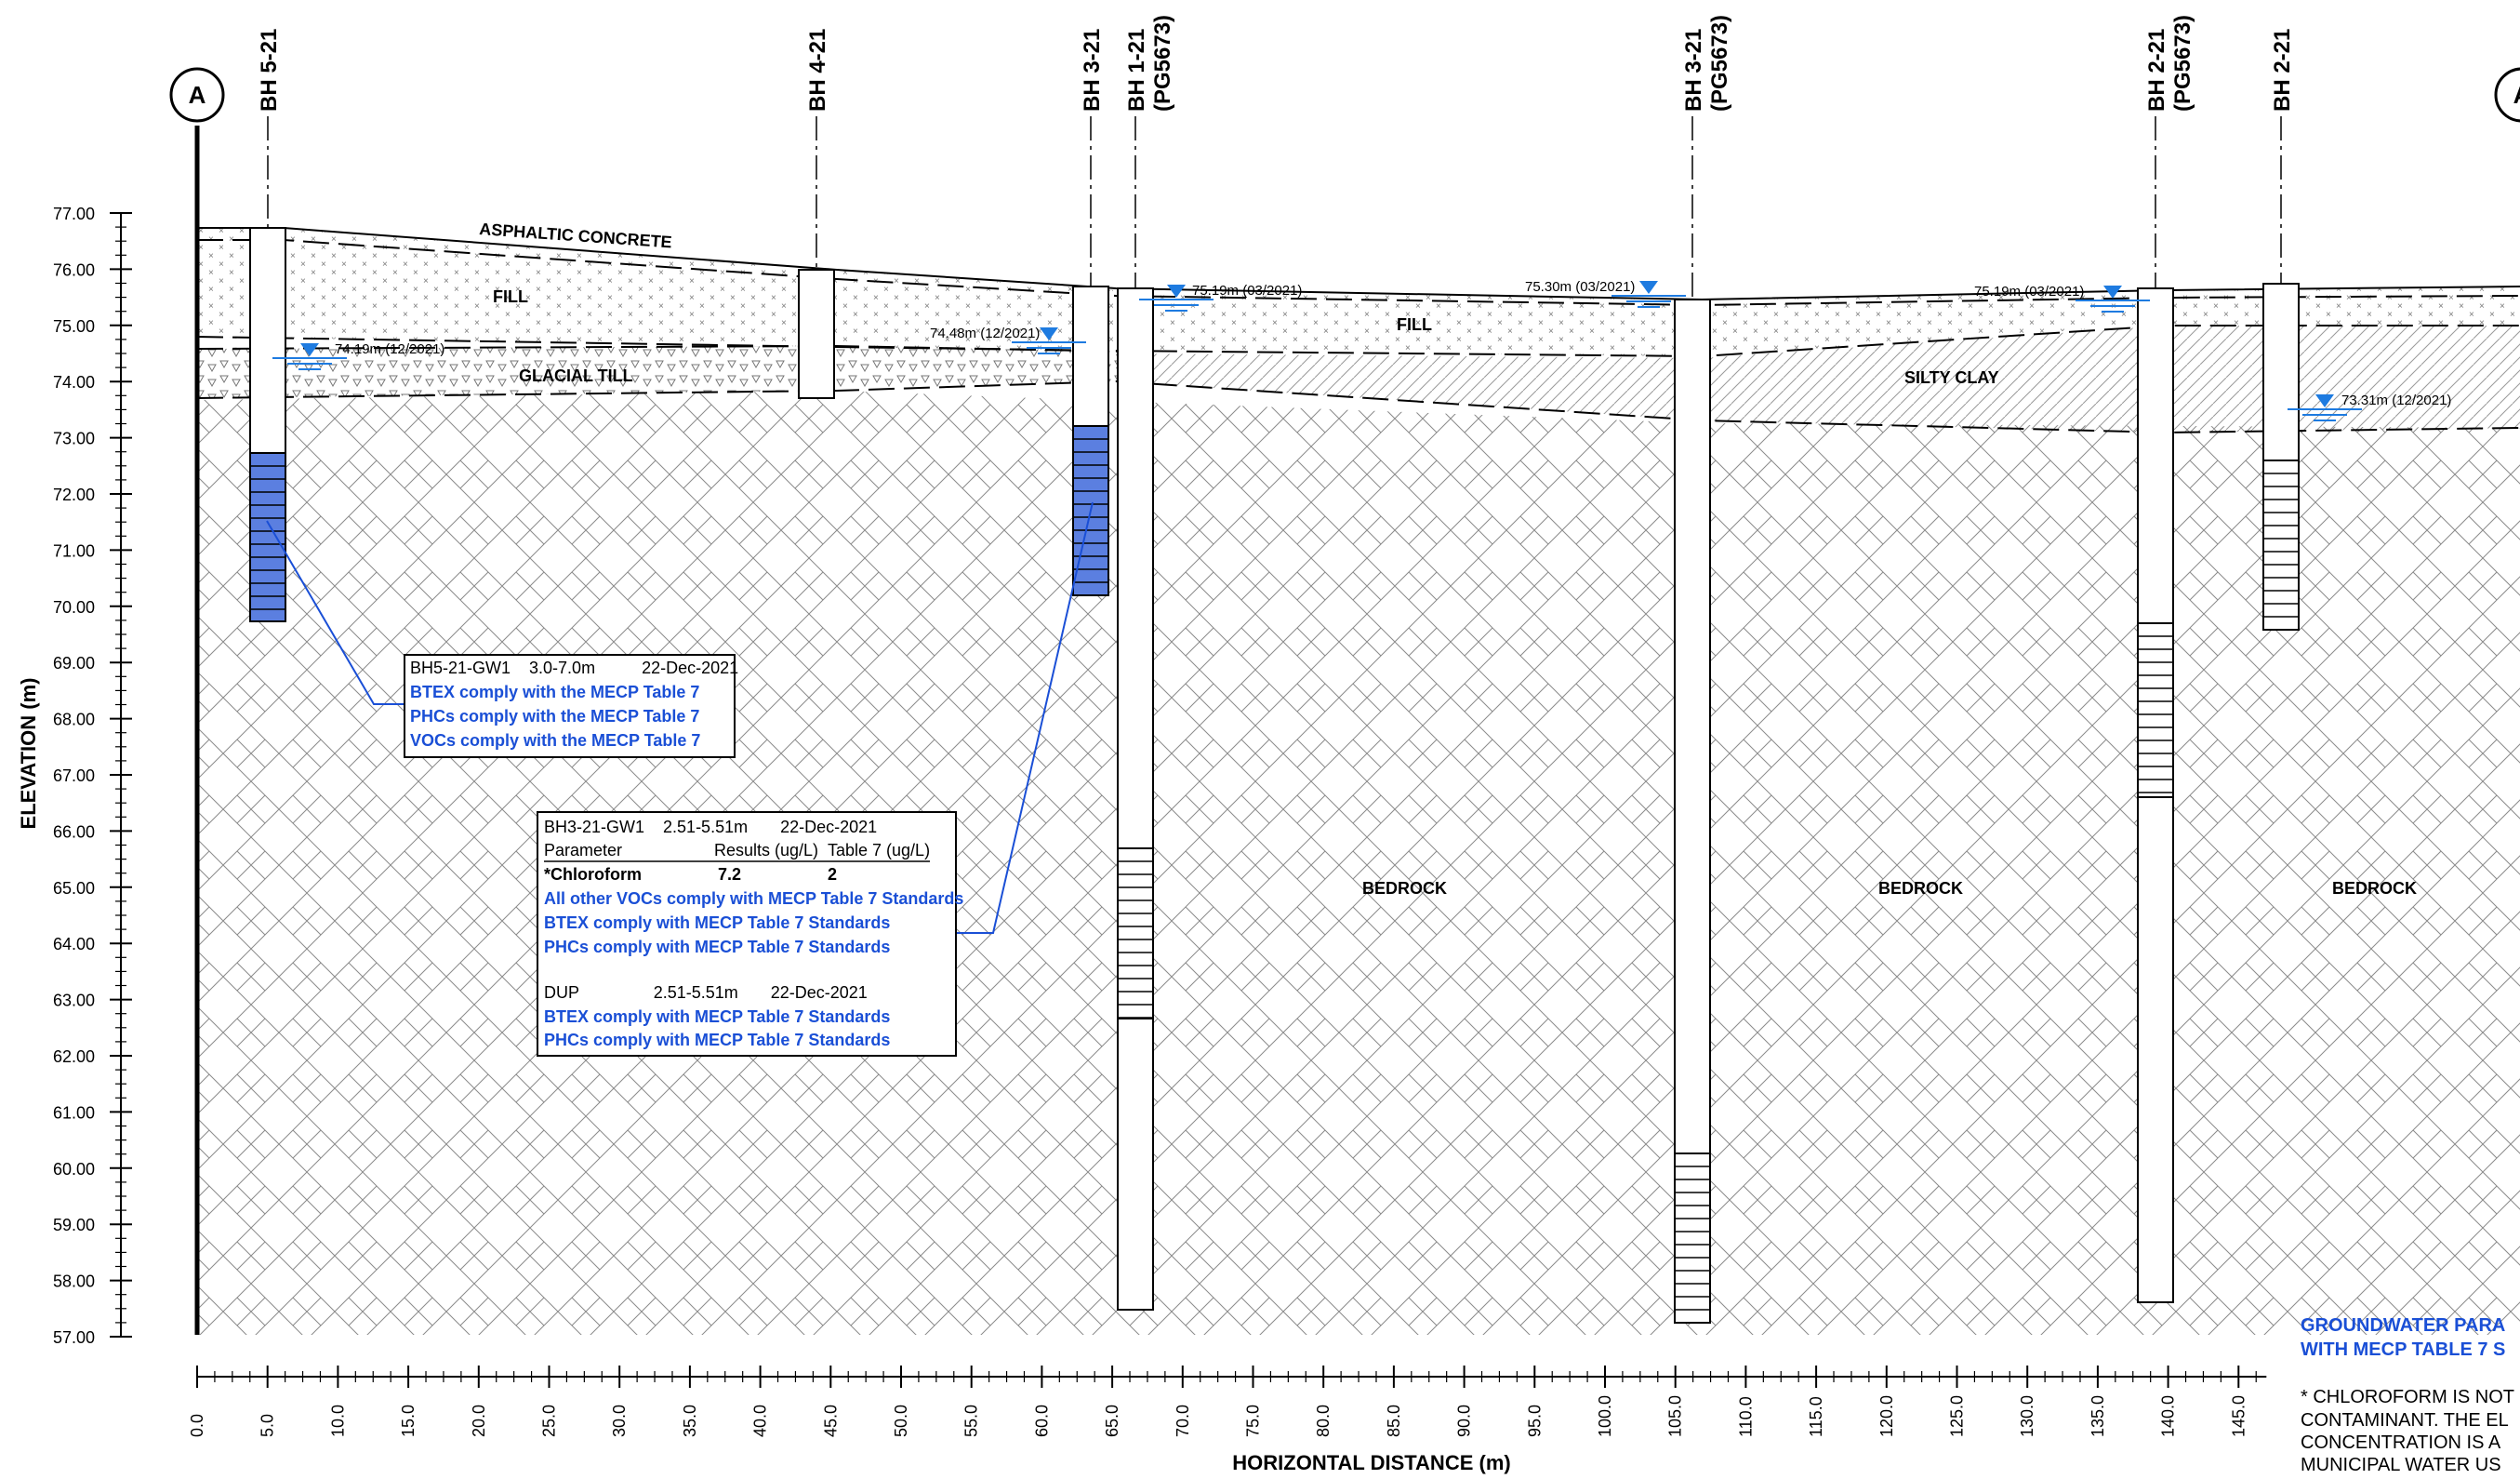 This screenshot has width=2520, height=1479. What do you see at coordinates (1112, 1421) in the screenshot?
I see `x-tick-label: 65.0` at bounding box center [1112, 1421].